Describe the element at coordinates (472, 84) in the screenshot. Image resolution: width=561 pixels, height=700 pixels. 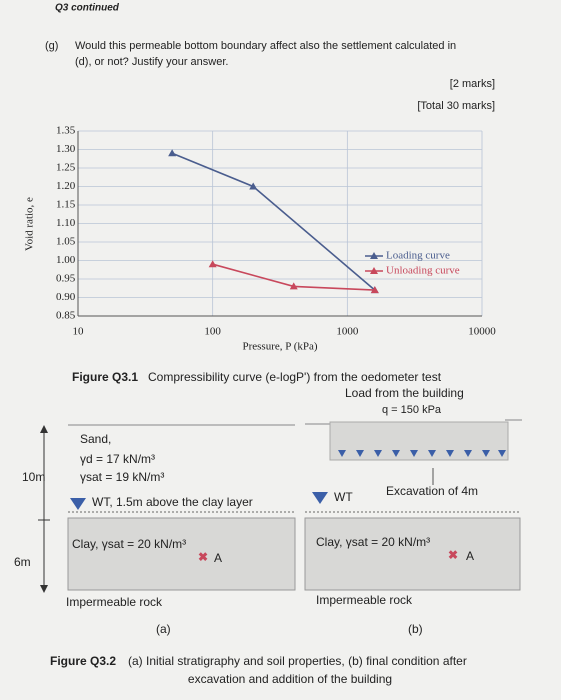
I see `marks: [2 marks]` at that location.